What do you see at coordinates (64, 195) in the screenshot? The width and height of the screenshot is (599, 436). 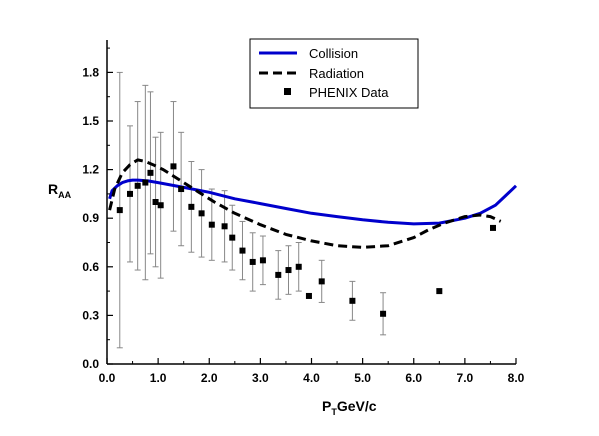 I see `y-axis-title-sub: AA` at bounding box center [64, 195].